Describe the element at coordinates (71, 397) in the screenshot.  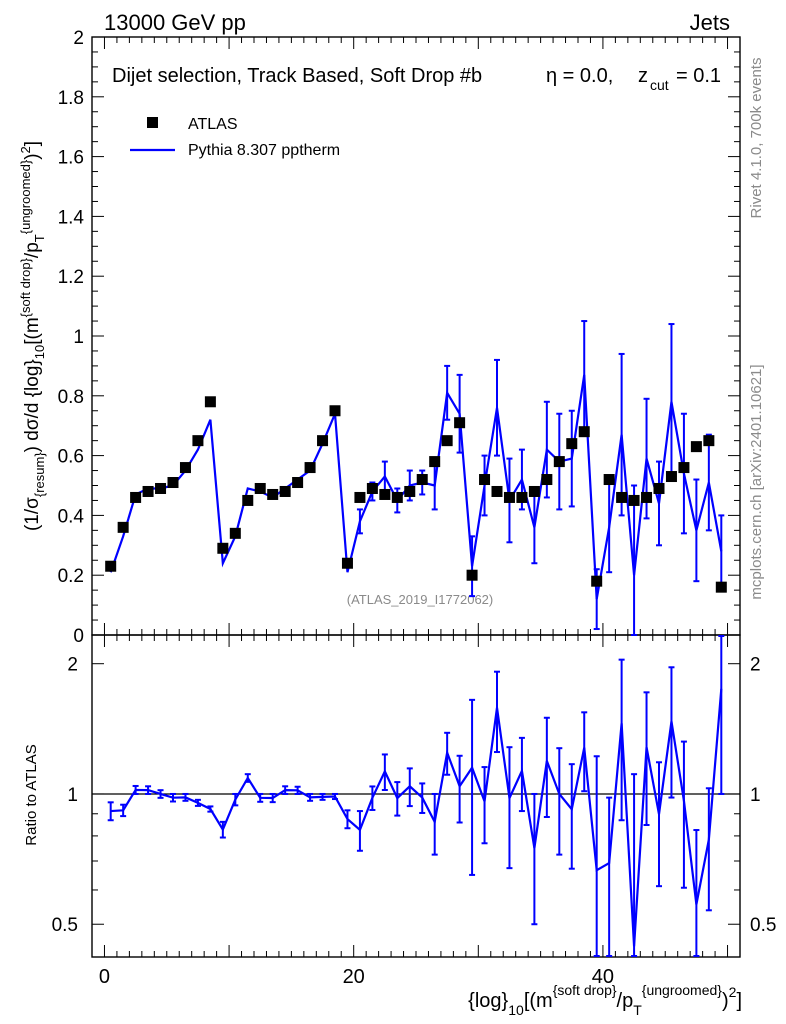
I see `y-tick-label-main: 0.8` at that location.